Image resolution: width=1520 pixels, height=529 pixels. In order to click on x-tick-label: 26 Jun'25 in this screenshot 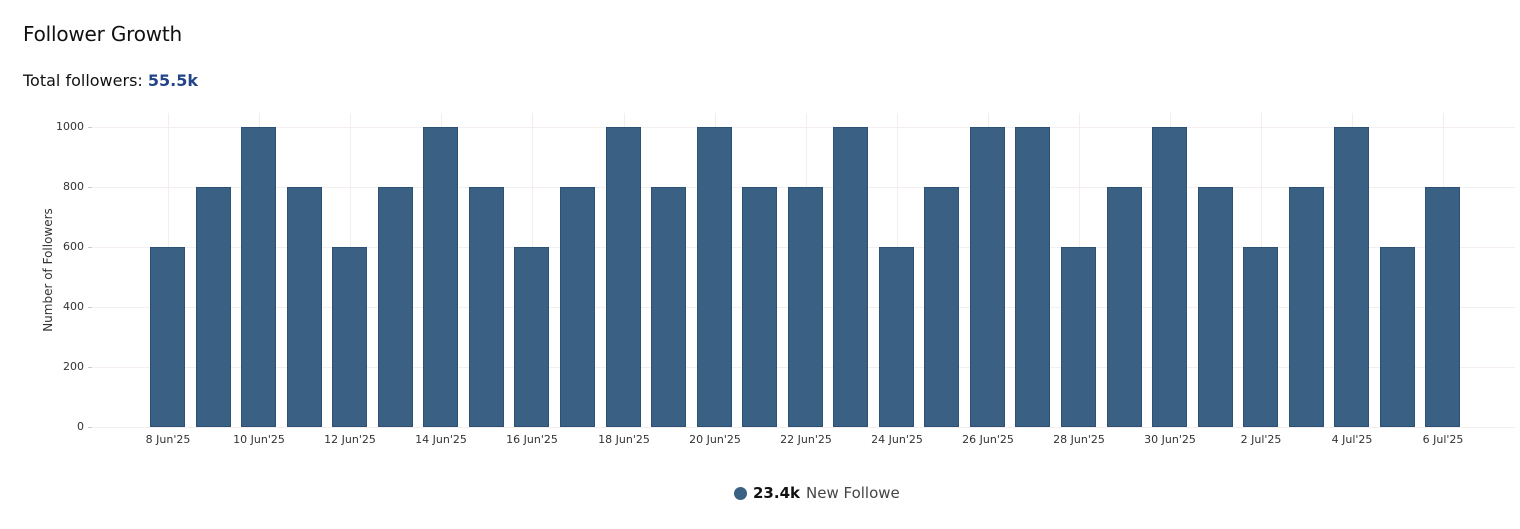, I will do `click(988, 439)`.